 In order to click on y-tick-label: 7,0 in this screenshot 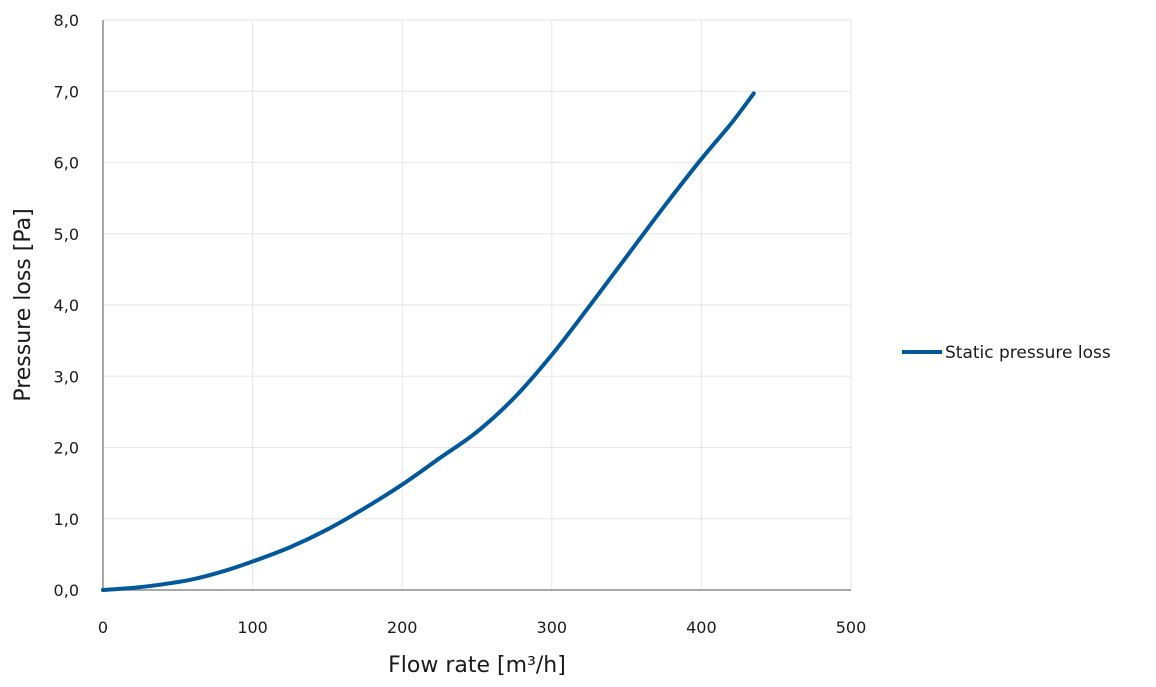, I will do `click(66, 91)`.